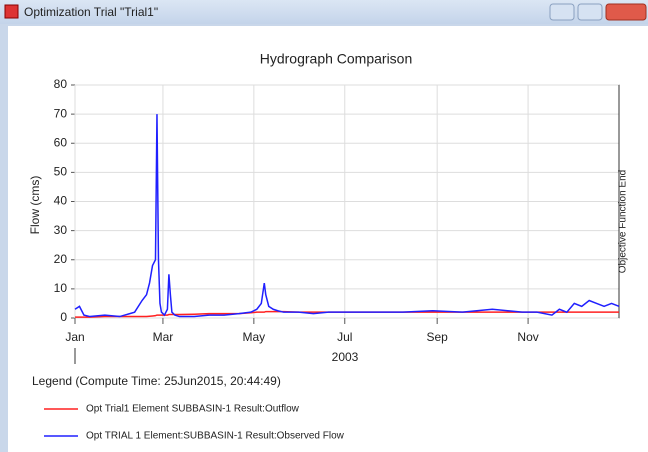 The width and height of the screenshot is (648, 452). I want to click on window-title: Optimization Trial "Trial1", so click(91, 12).